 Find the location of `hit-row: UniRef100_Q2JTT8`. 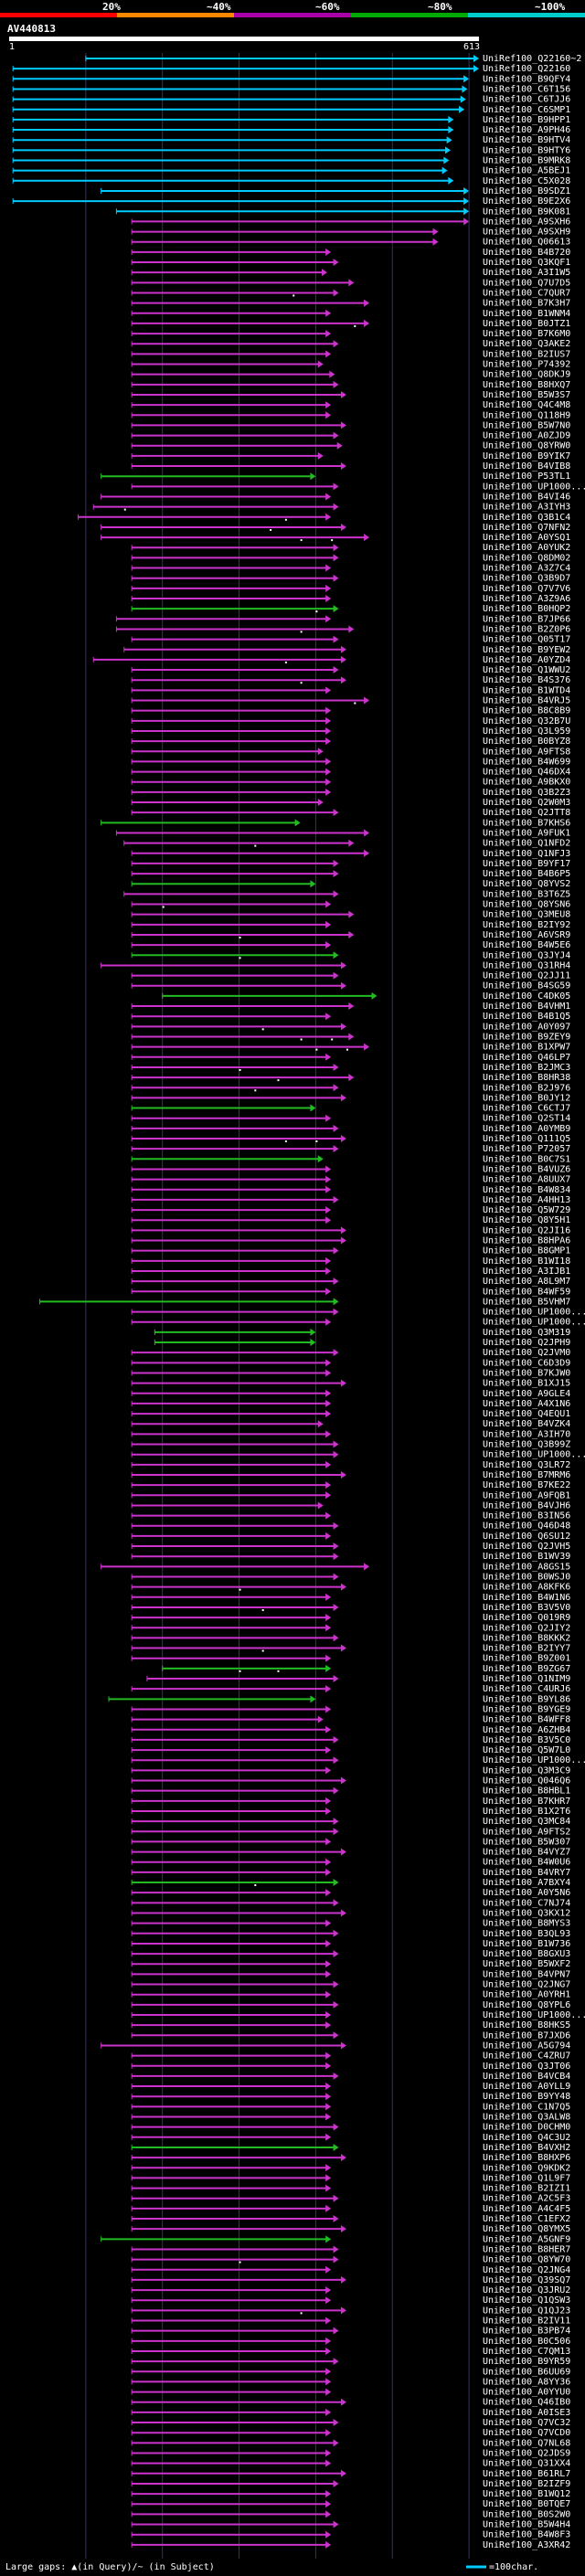

hit-row: UniRef100_Q2JTT8 is located at coordinates (351, 813).